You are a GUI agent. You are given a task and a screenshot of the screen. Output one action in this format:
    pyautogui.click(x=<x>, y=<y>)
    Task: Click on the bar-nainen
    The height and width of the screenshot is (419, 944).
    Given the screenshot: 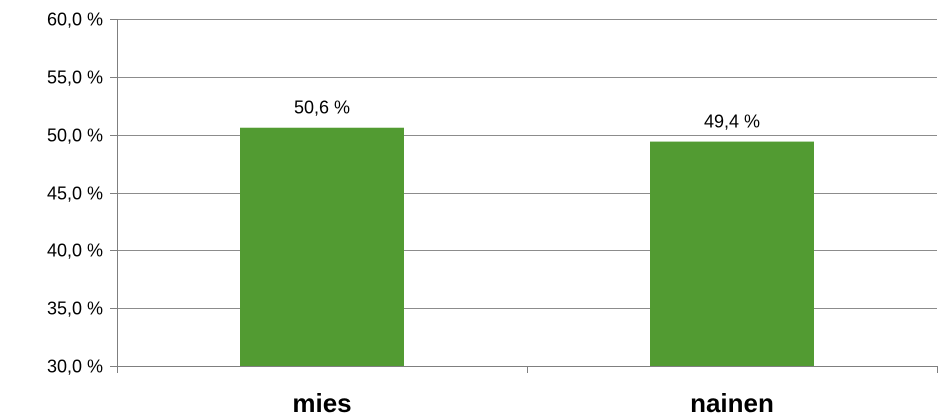 What is the action you would take?
    pyautogui.click(x=732, y=253)
    